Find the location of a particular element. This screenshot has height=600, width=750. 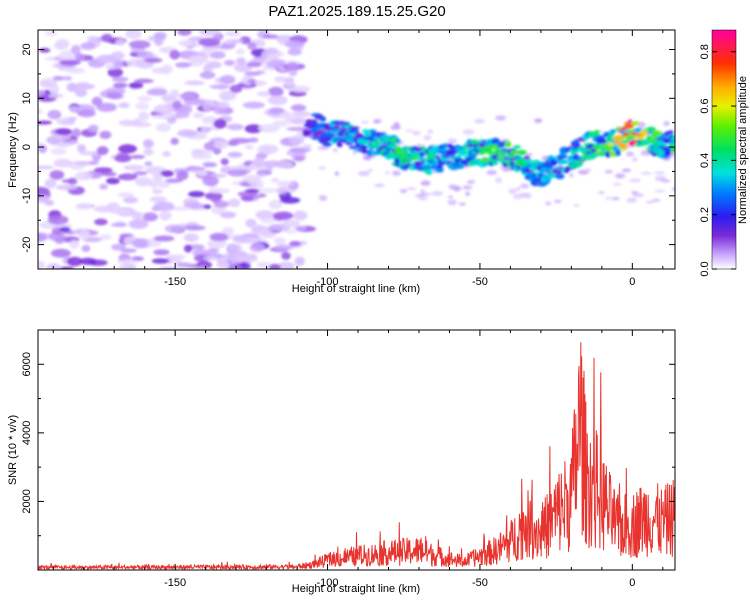

colorbar-ticks: 0.0 0.2 0.4 0.6 0.8 is located at coordinates (717, 160).